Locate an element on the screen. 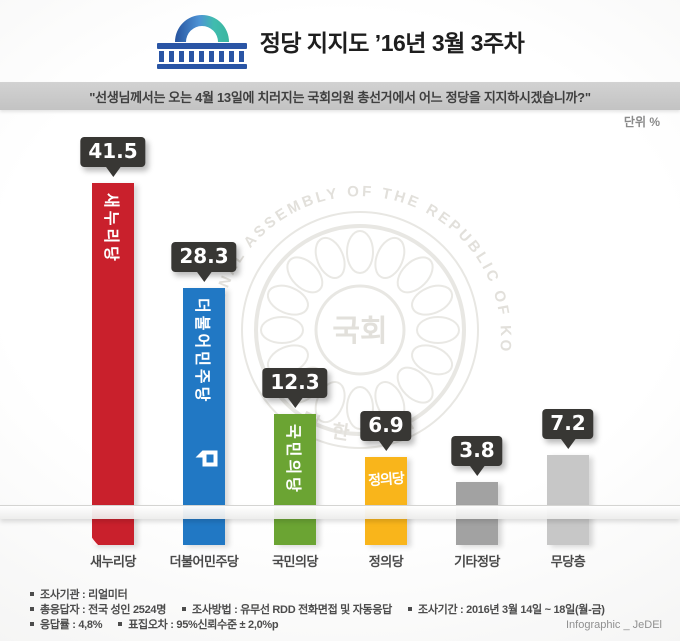  seal-center-text: 국회 is located at coordinates (359, 331).